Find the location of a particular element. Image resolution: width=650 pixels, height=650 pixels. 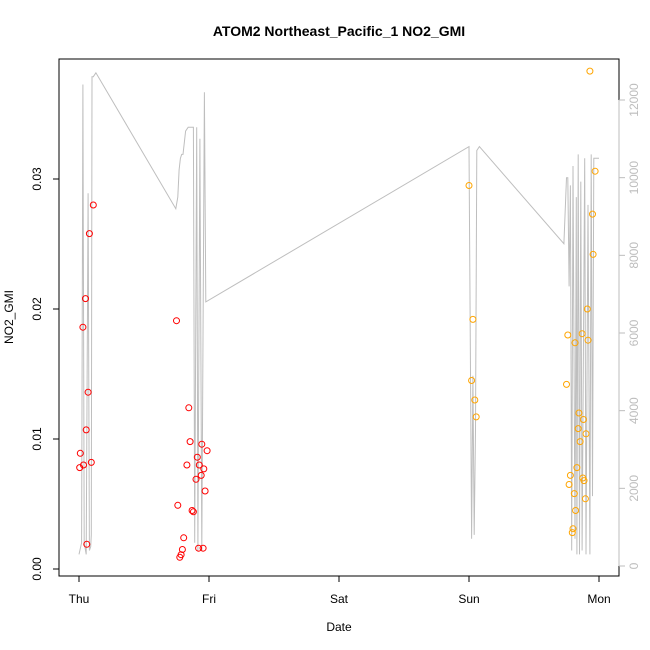

y-tick-label: 0.00 is located at coordinates (37, 569).